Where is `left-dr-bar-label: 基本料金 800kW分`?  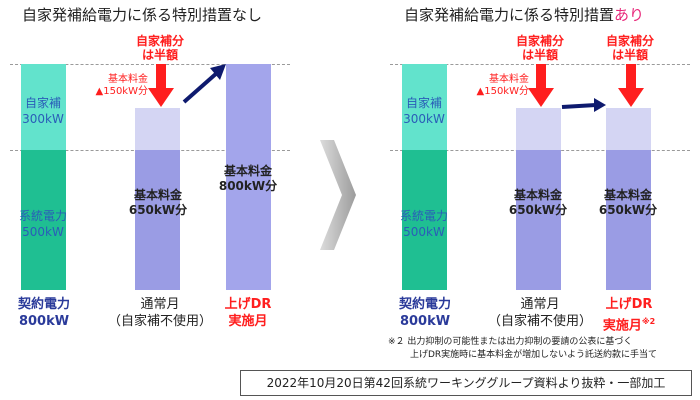 left-dr-bar-label: 基本料金 800kW分 is located at coordinates (248, 178).